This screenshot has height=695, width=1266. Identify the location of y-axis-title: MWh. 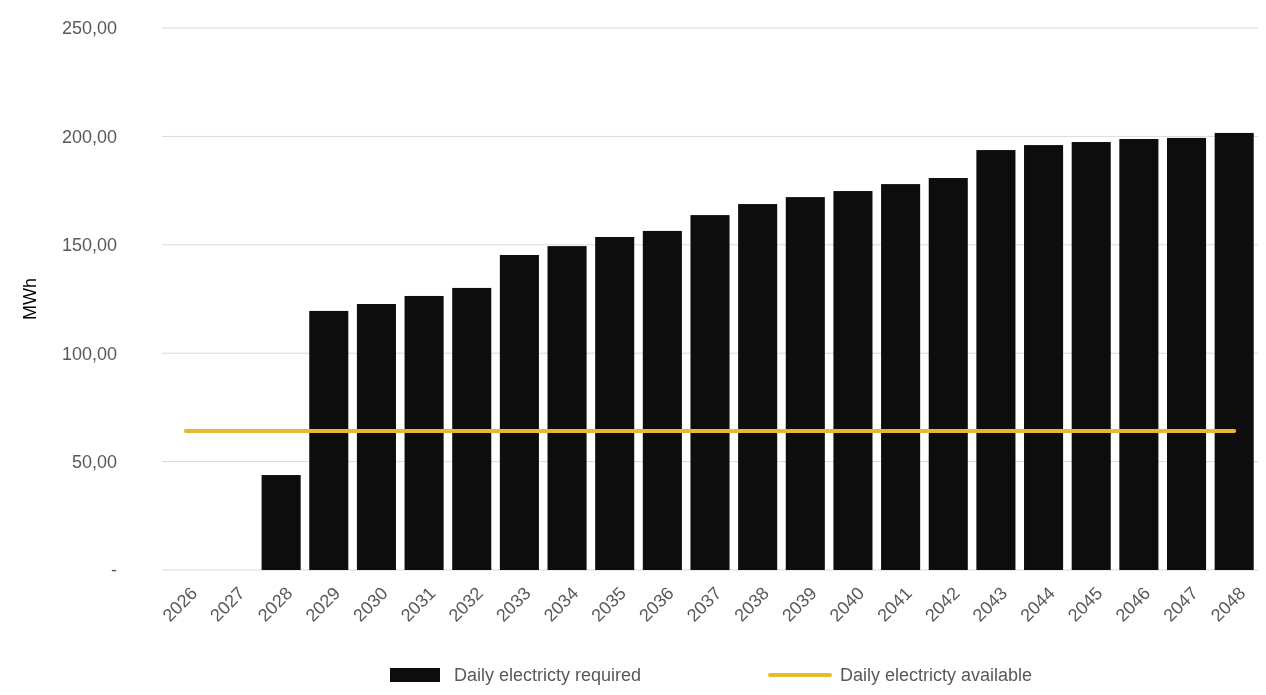
(30, 299).